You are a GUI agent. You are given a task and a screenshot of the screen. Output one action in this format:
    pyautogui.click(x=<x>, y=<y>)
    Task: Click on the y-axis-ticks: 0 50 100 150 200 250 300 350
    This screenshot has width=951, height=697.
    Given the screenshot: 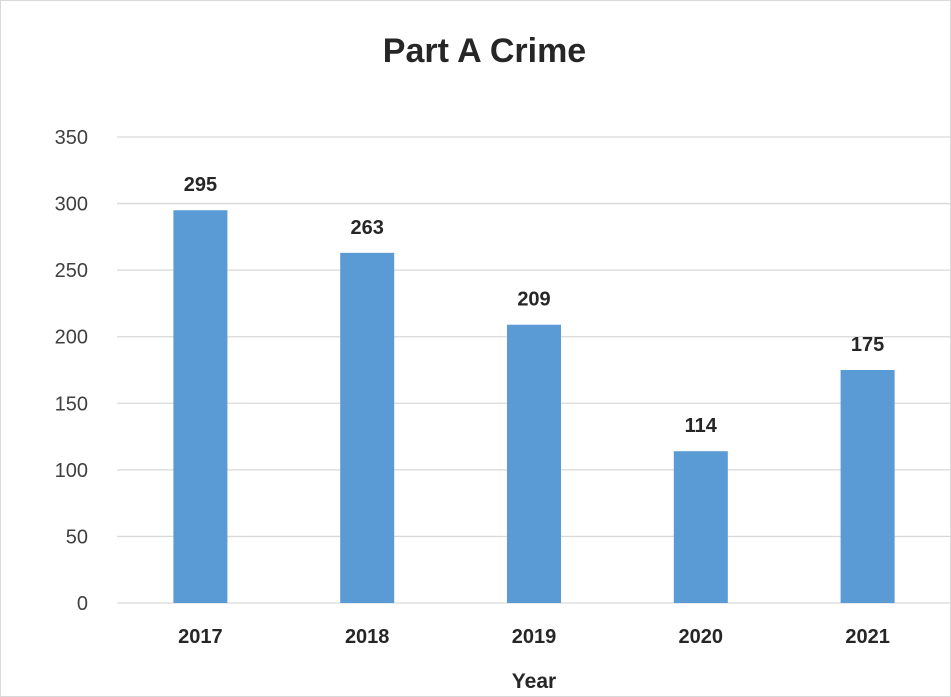 What is the action you would take?
    pyautogui.click(x=71, y=371)
    